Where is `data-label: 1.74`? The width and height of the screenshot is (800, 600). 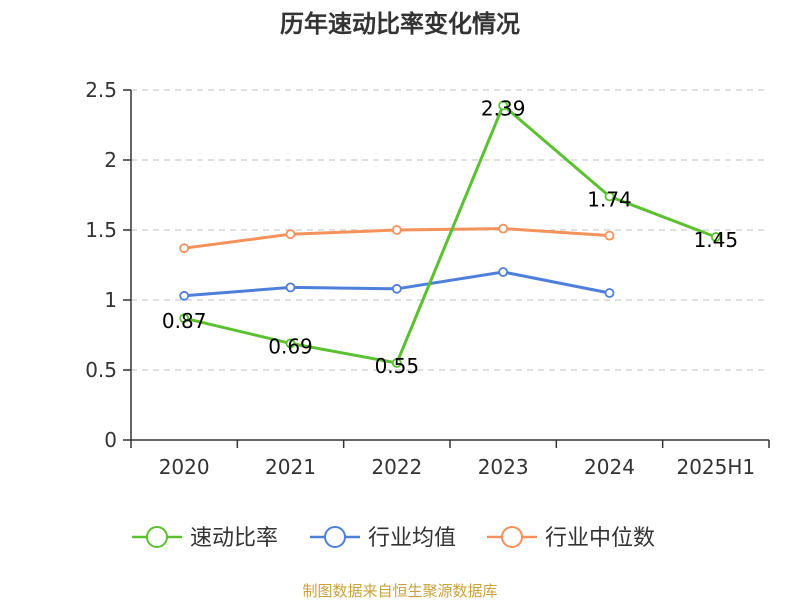
data-label: 1.74 is located at coordinates (609, 199).